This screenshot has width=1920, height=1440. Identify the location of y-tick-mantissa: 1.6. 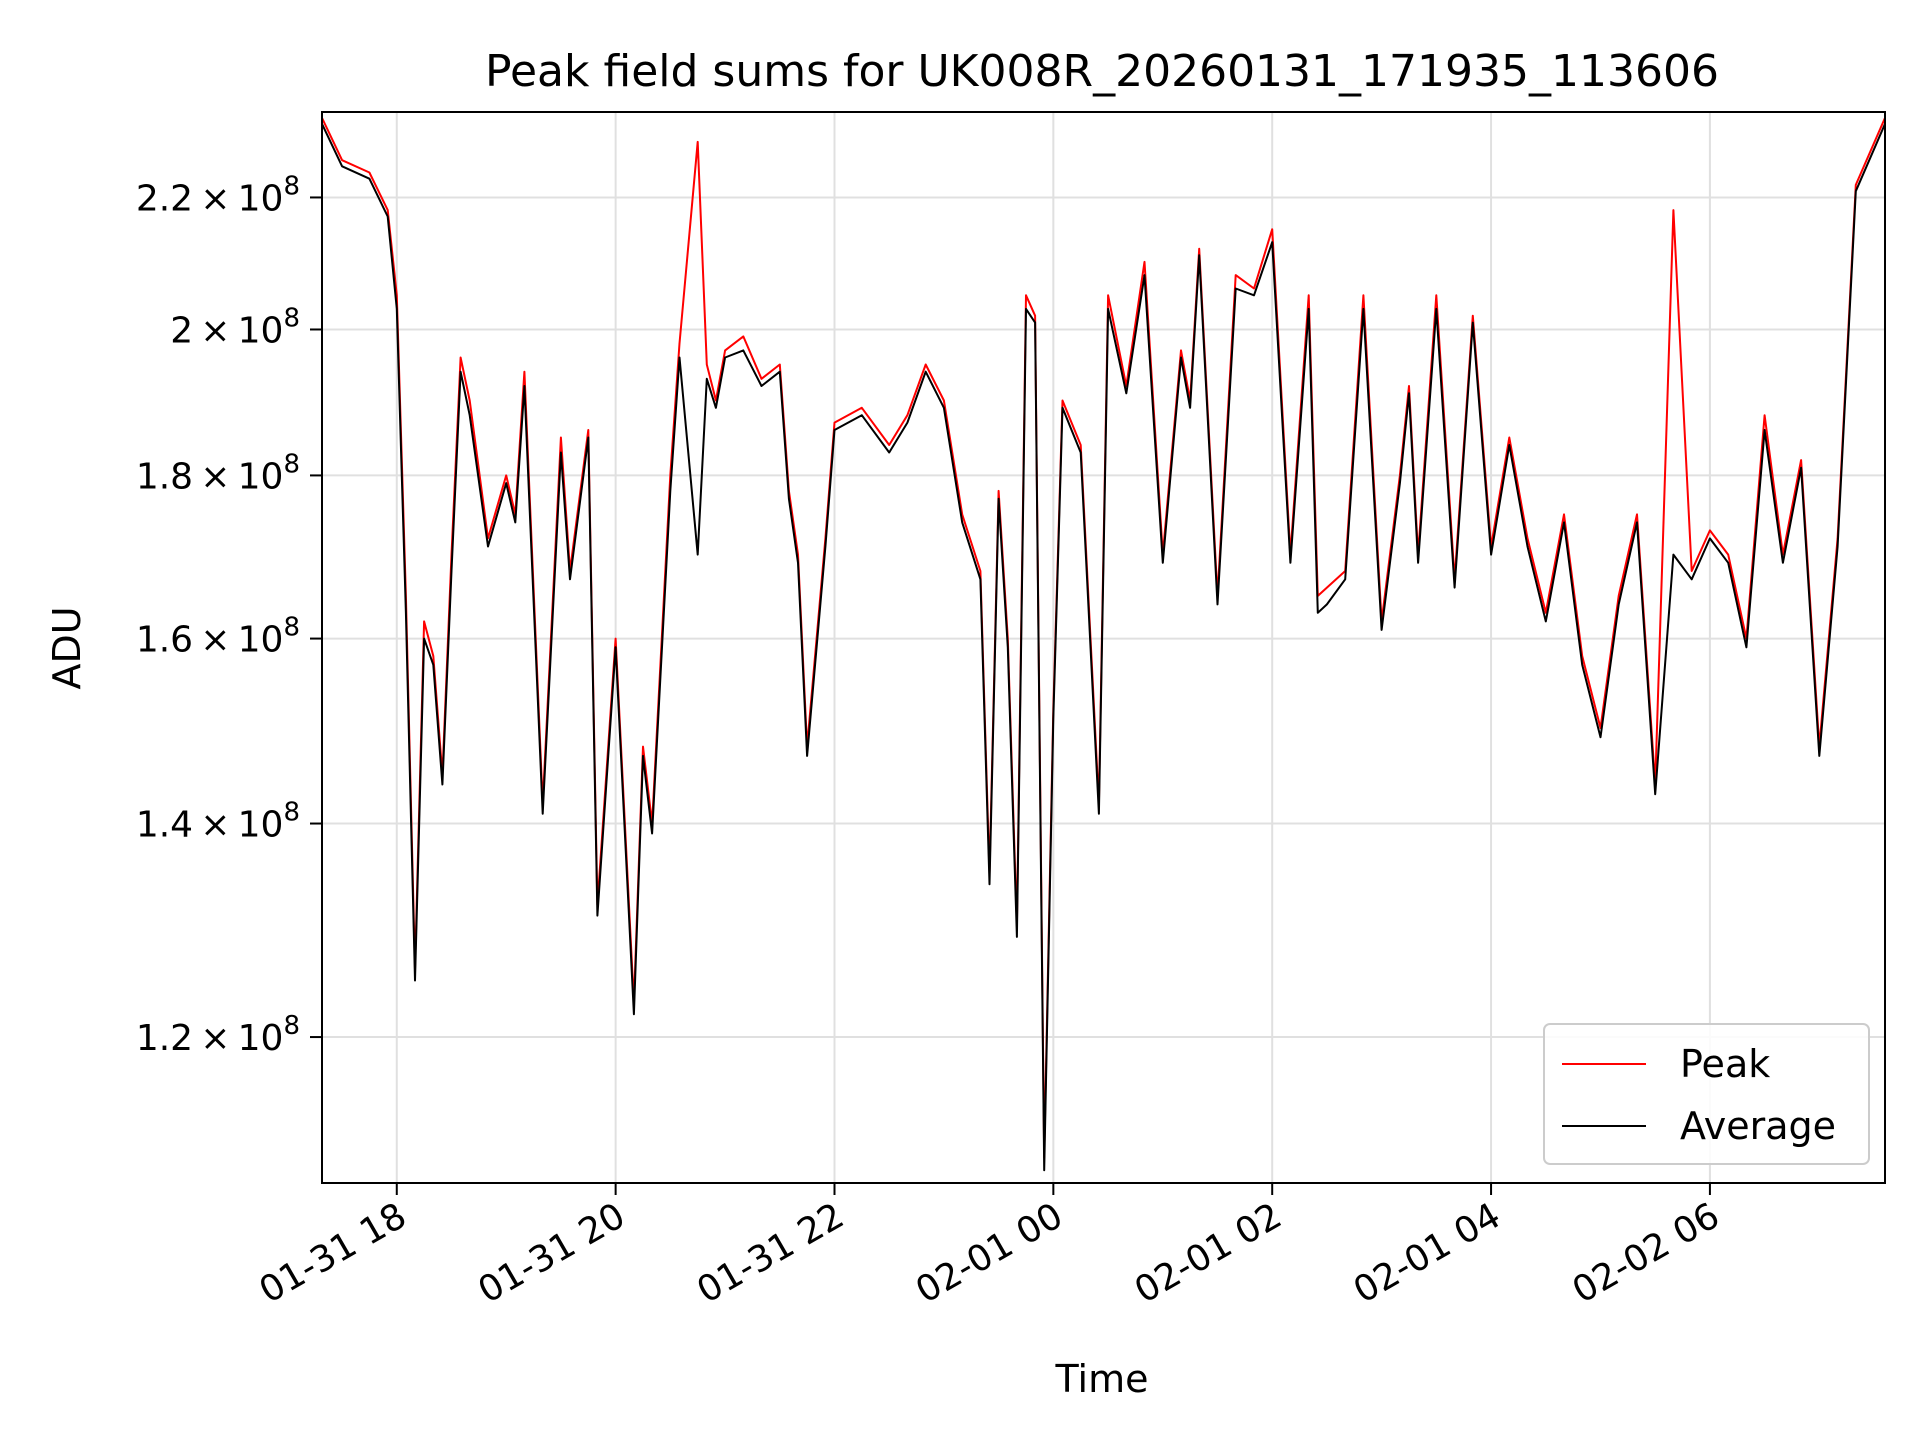
(164, 640).